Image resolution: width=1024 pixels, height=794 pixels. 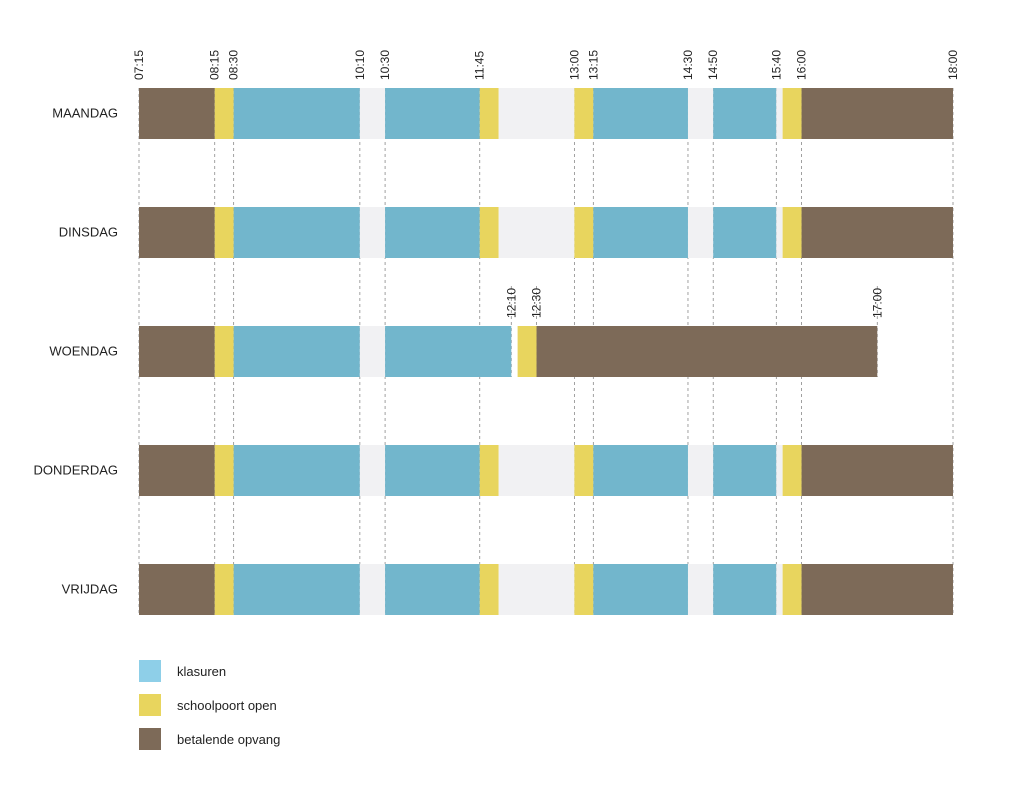 I want to click on day-label-maandag: MAANDAG, so click(x=85, y=113).